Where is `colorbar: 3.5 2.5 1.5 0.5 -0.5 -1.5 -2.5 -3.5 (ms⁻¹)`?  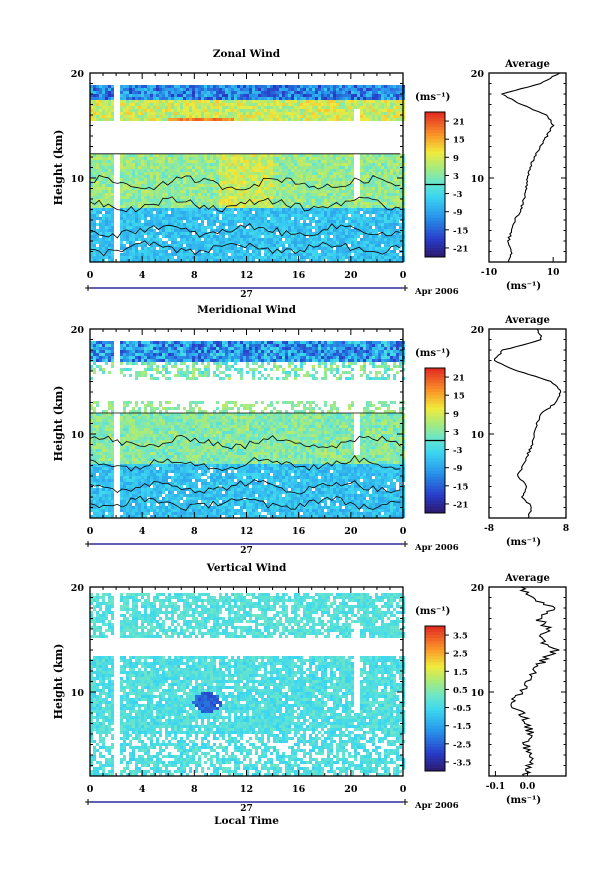 colorbar: 3.5 2.5 1.5 0.5 -0.5 -1.5 -2.5 -3.5 (ms⁻¹) is located at coordinates (443, 689).